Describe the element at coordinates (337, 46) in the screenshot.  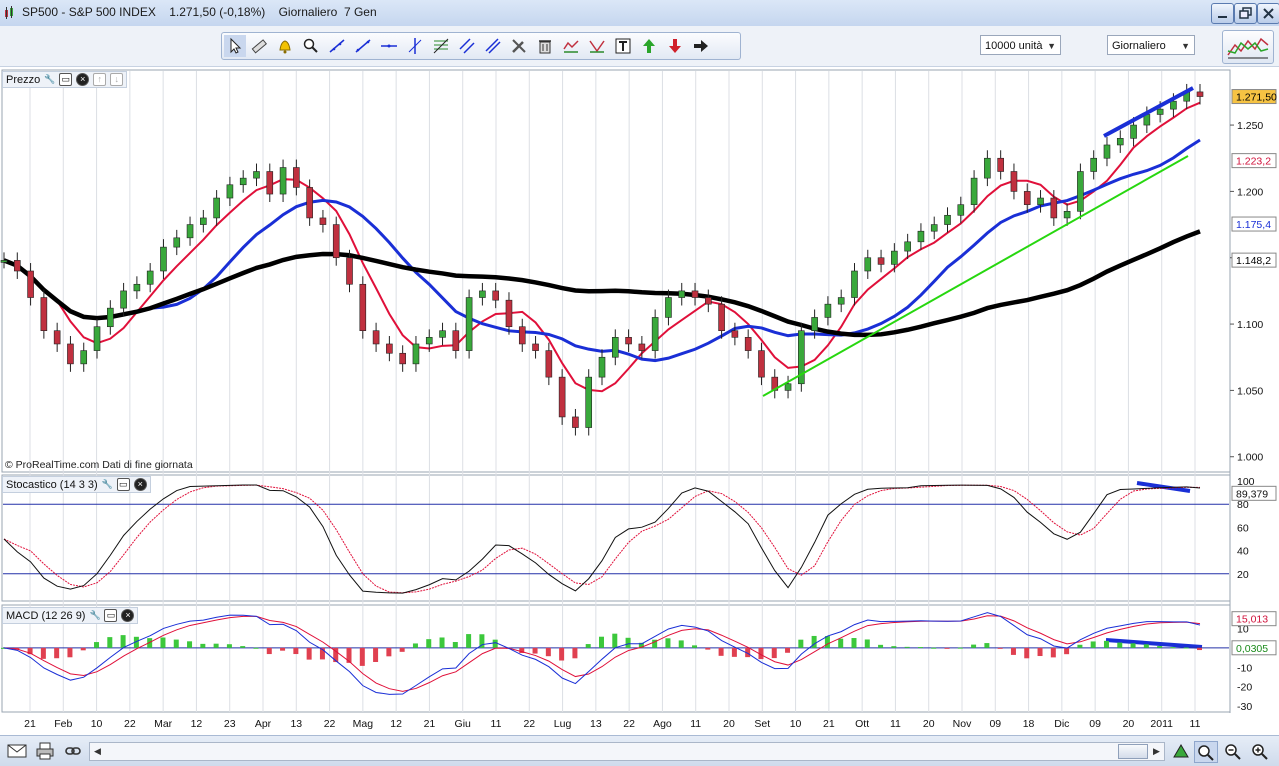
I see `line-tool-button` at that location.